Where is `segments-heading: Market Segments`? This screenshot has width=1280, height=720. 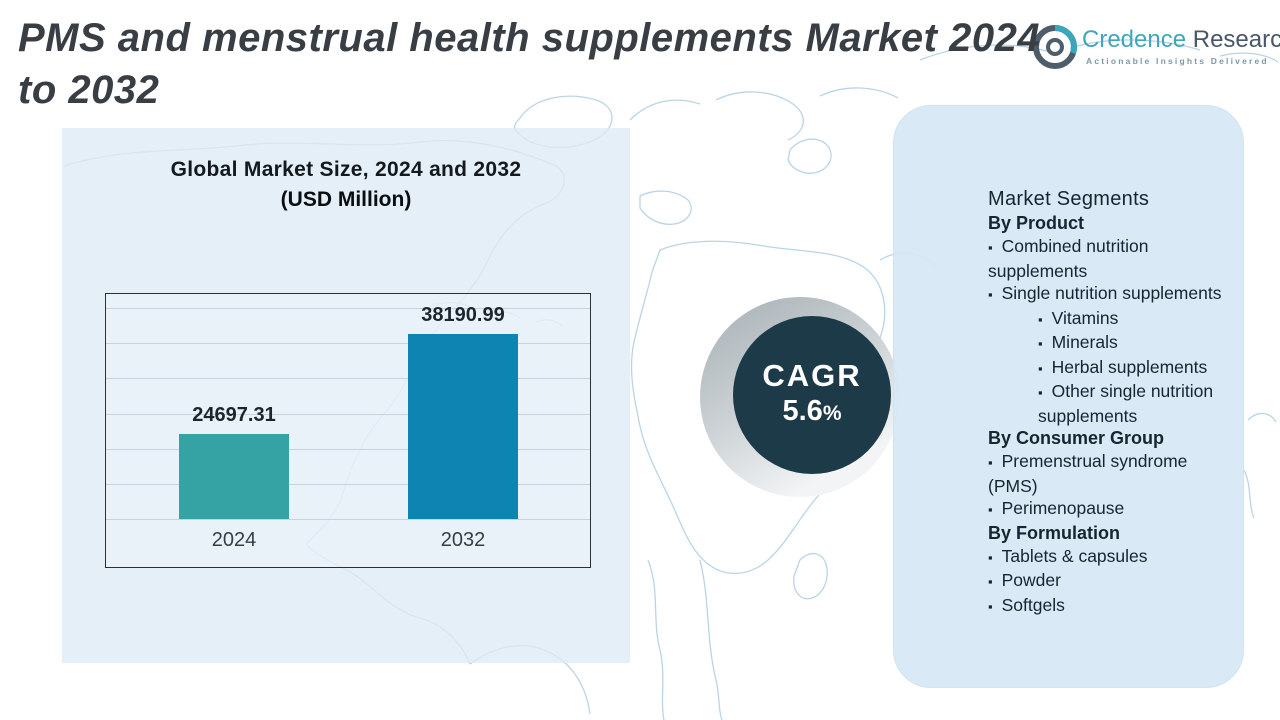
segments-heading: Market Segments is located at coordinates (1069, 199).